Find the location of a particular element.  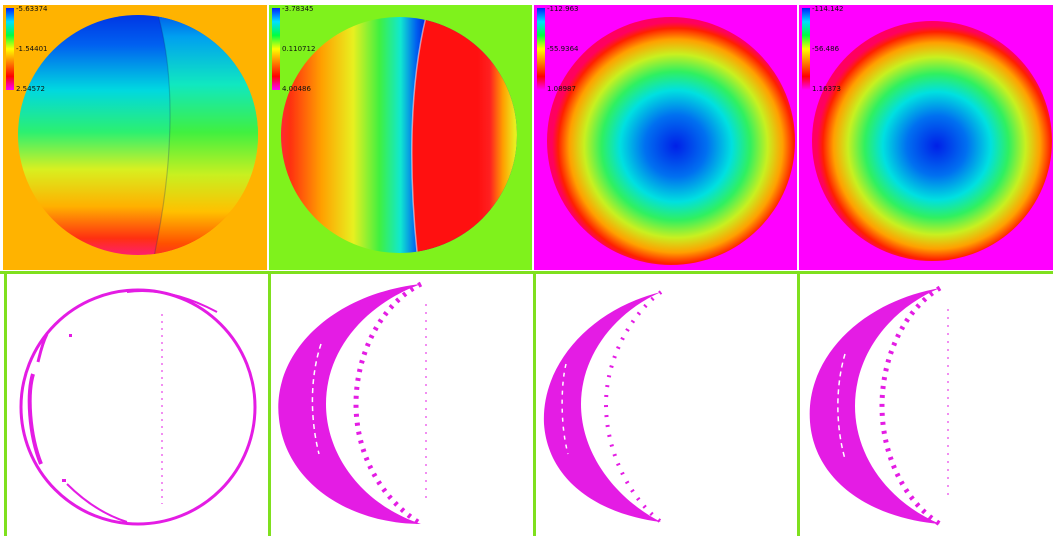

error-ring is located at coordinates (138, 407).